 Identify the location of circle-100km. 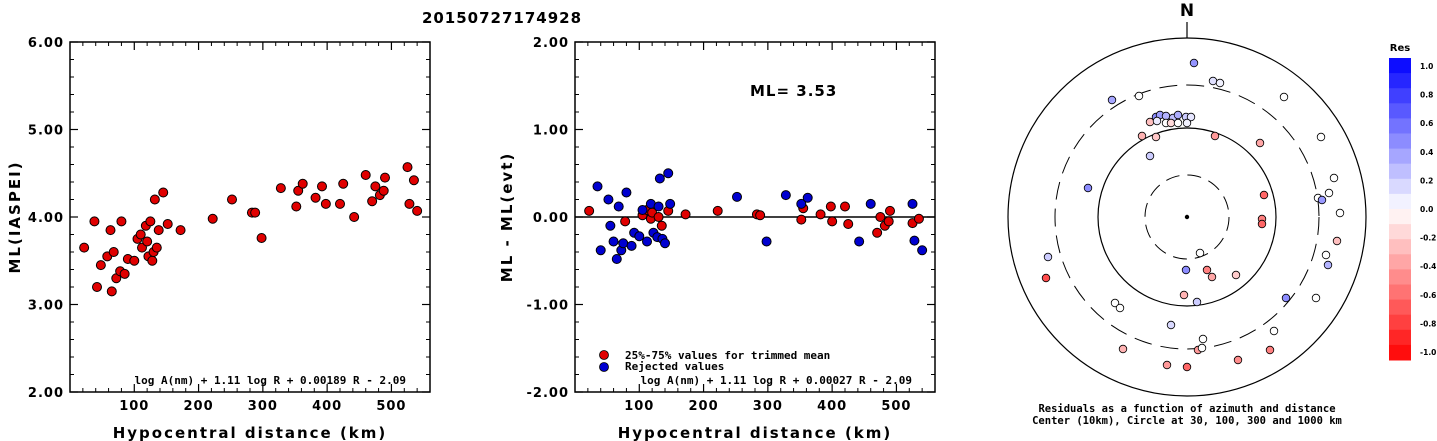
(1187, 217).